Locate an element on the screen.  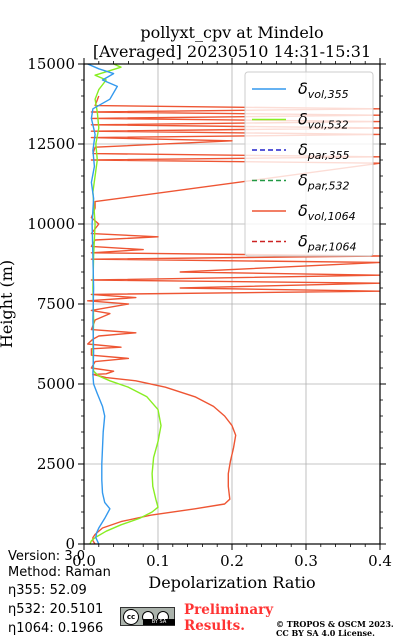
y-tick-label: 10000 is located at coordinates (51, 224).